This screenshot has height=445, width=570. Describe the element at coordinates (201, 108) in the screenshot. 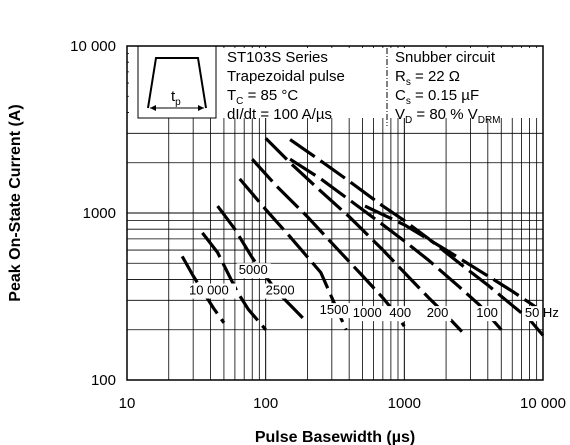

I see `arrowhead-right-icon` at that location.